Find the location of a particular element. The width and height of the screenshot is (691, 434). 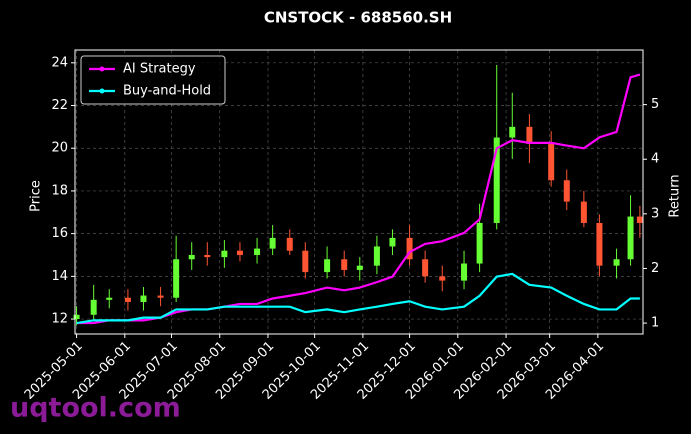

y-tick-label: 16 is located at coordinates (59, 233).